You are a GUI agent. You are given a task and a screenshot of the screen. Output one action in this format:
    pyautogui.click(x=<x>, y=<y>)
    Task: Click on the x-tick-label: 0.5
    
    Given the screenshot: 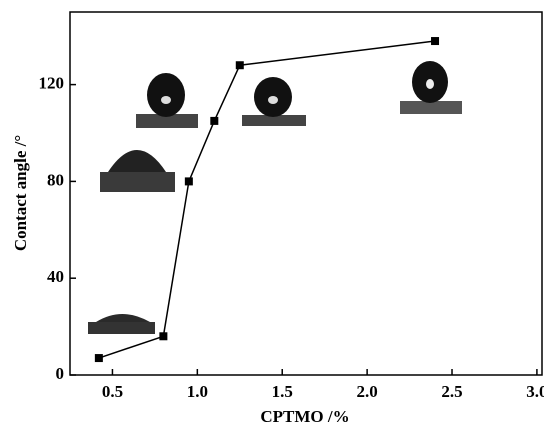 What is the action you would take?
    pyautogui.click(x=112, y=391)
    